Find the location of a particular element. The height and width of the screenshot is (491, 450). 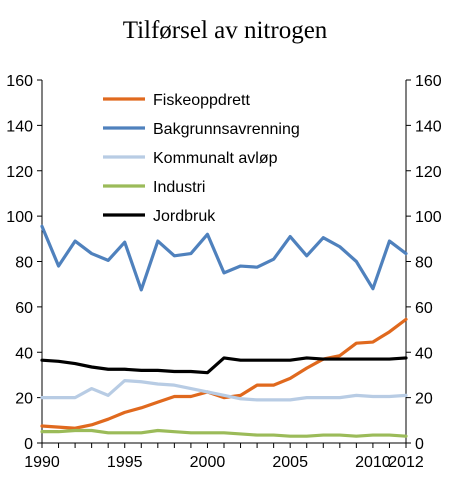

y-tick-label-right: 20 is located at coordinates (424, 399).